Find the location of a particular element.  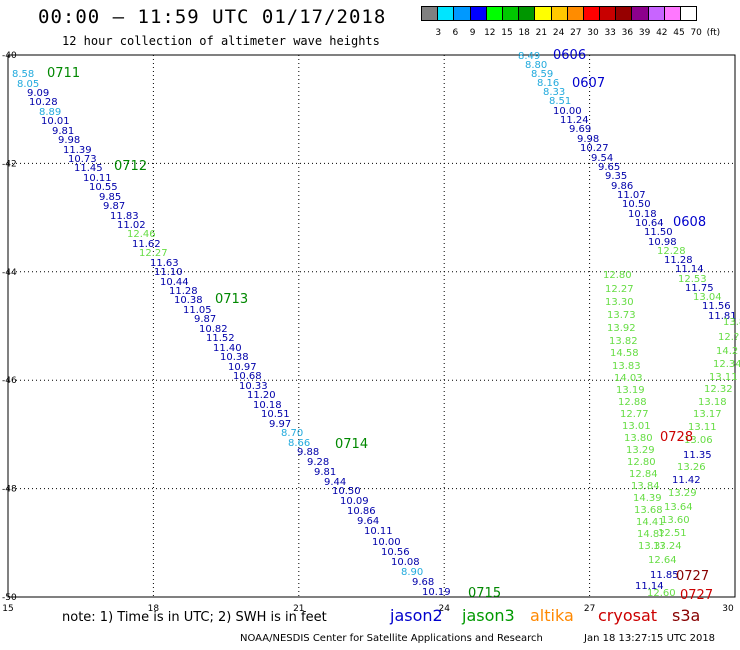

y-tick-label: -44 is located at coordinates (9, 273).